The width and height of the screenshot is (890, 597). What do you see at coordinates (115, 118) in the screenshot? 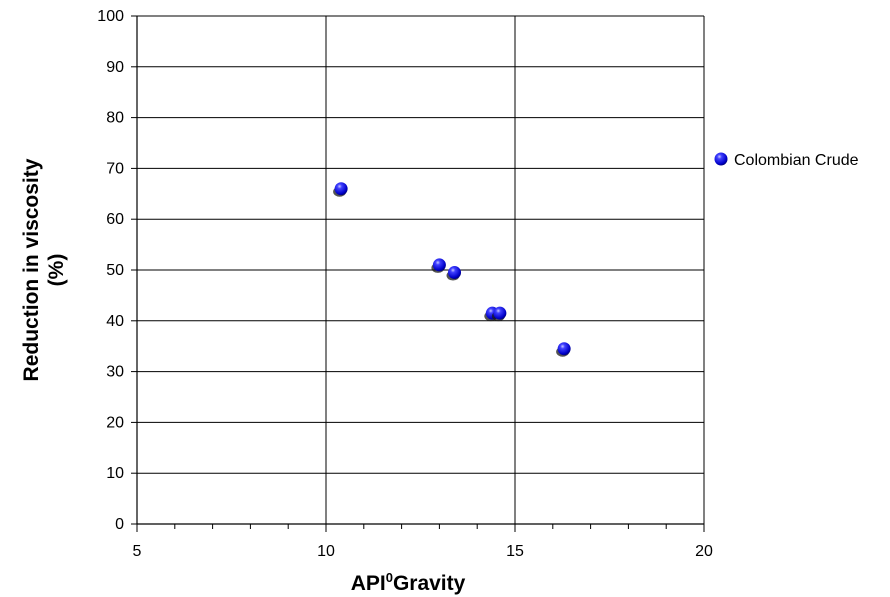
I see `y-tick-label-80: 80` at bounding box center [115, 118].